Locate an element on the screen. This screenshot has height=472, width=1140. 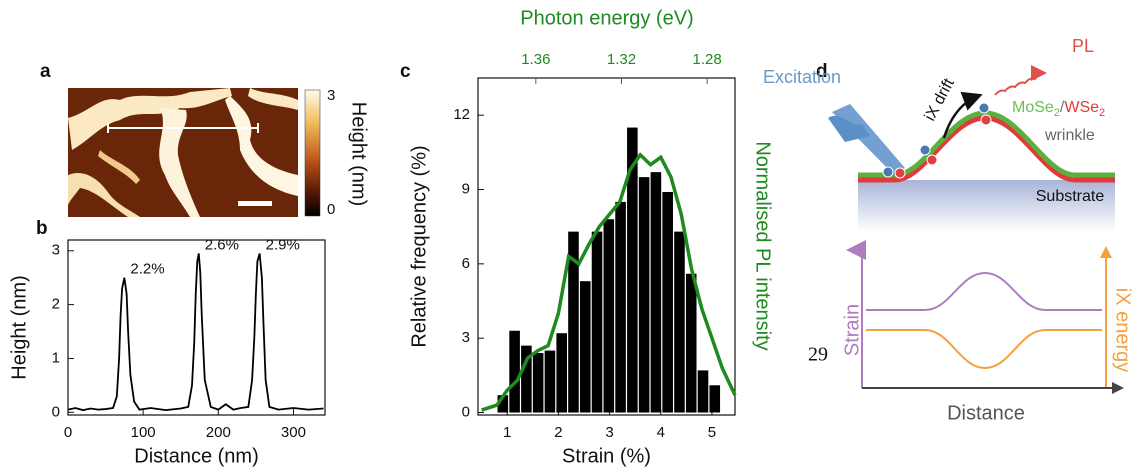
x-tick-label: 100 is located at coordinates (143, 432).